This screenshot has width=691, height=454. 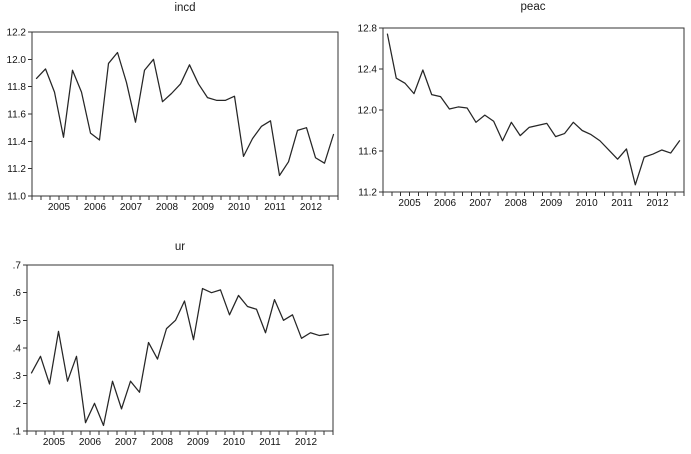 I want to click on peac-x-tick-label: 2011, so click(x=622, y=203).